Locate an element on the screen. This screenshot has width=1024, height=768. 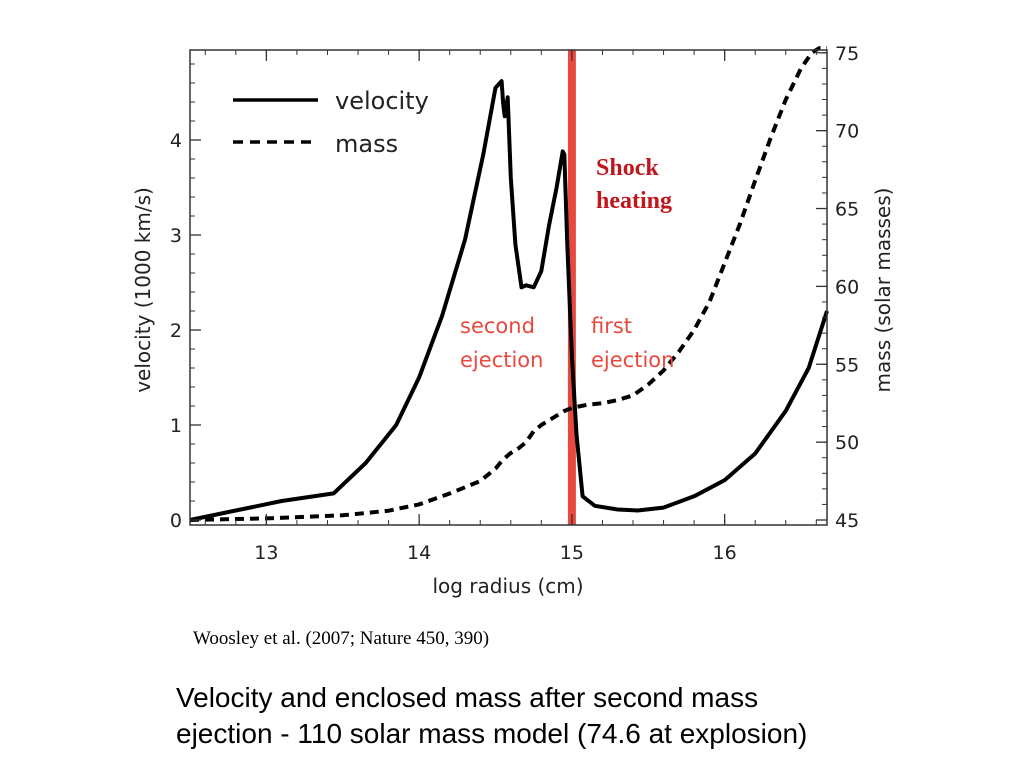
x-axis-title: log radius (cm) is located at coordinates (507, 586).